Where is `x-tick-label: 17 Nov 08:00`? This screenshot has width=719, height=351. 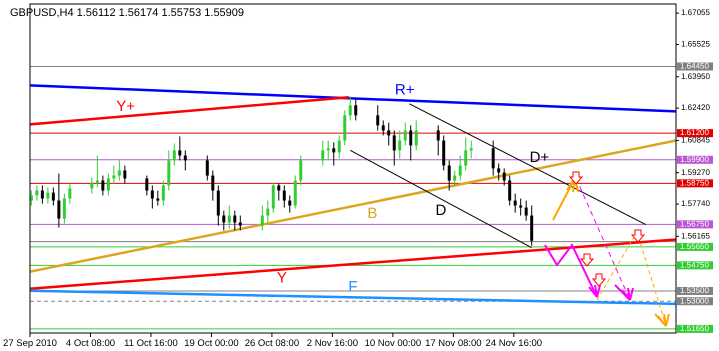
x-tick-label: 17 Nov 08:00 is located at coordinates (453, 343).